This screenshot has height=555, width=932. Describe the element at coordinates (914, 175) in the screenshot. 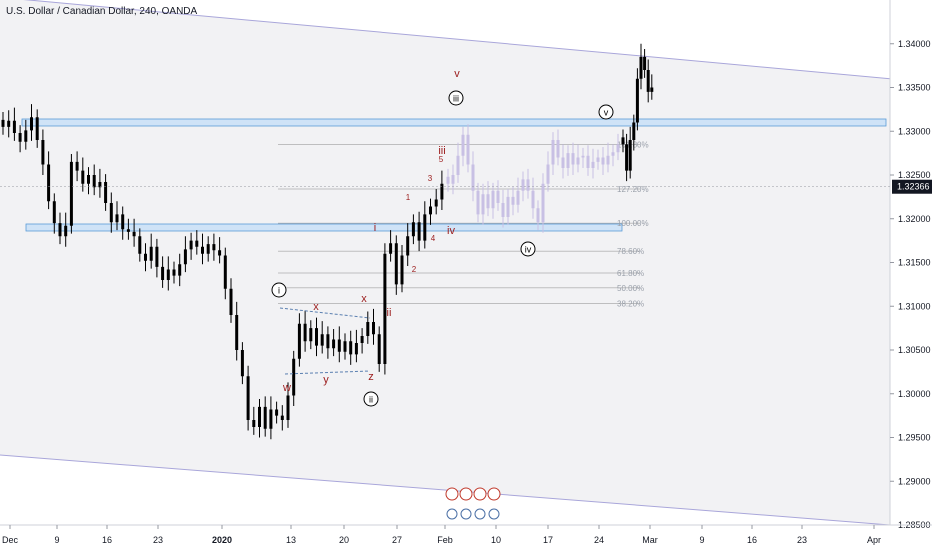

I see `y-tick-label: 1.32500` at that location.